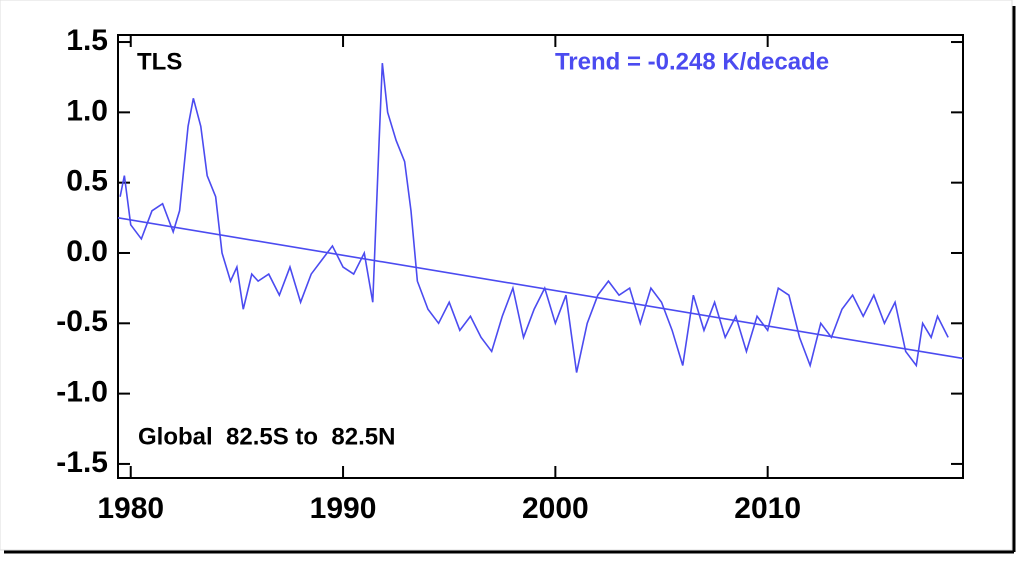  What do you see at coordinates (159, 61) in the screenshot?
I see `panel-label: TLS` at bounding box center [159, 61].